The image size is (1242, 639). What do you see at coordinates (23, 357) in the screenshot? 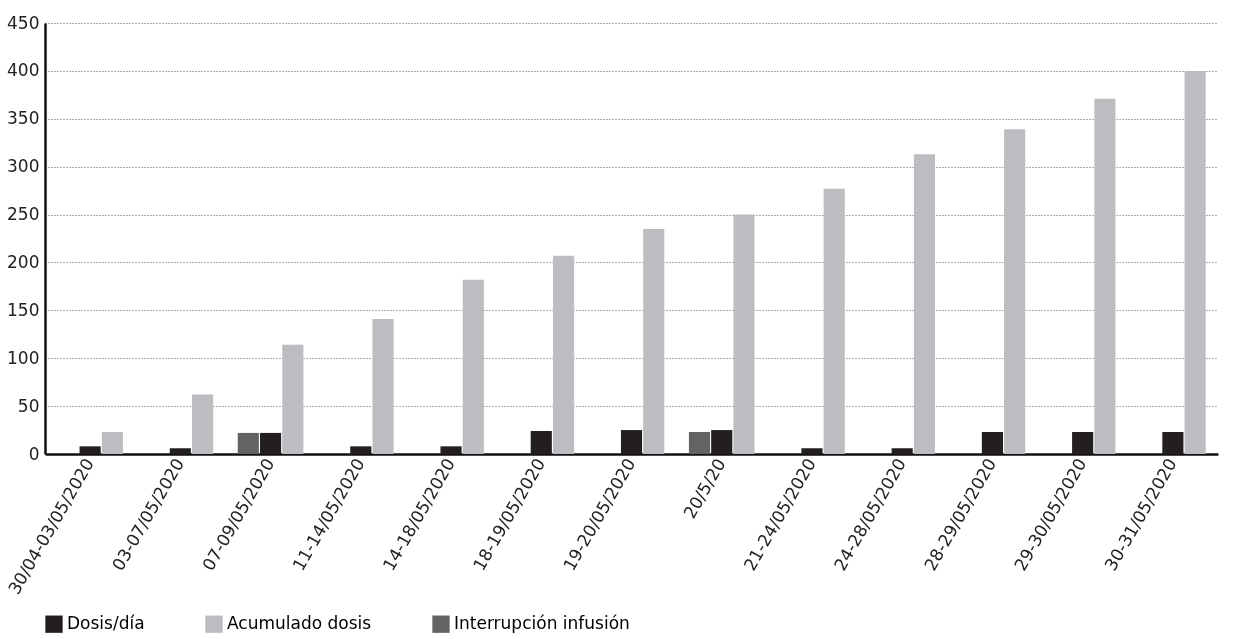
I see `y-tick-label: 100` at bounding box center [23, 357].